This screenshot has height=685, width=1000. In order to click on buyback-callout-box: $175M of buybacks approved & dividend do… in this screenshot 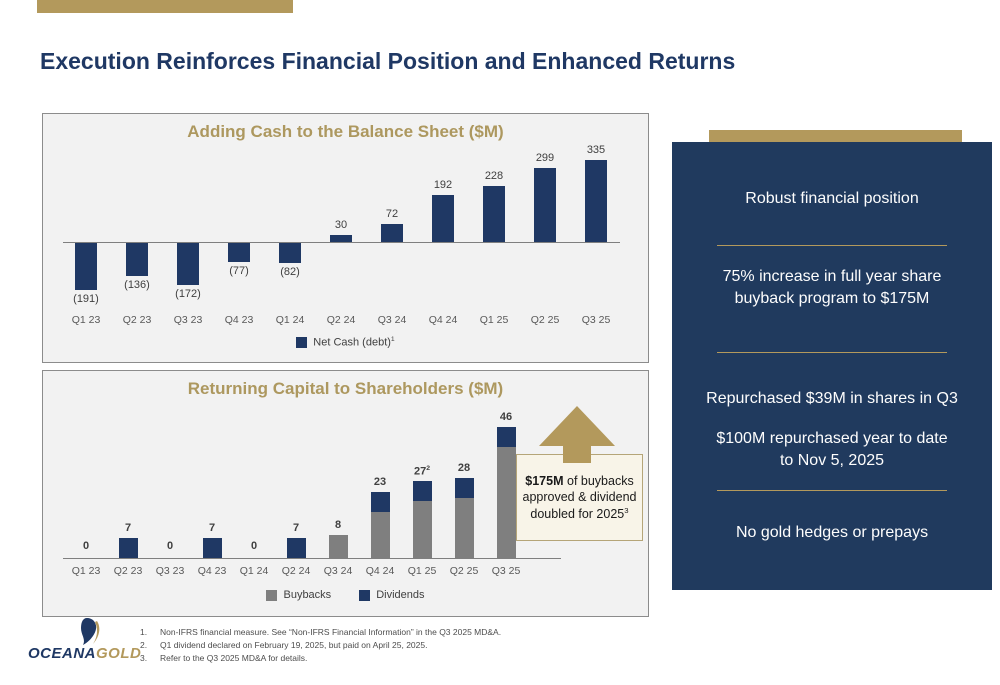, I will do `click(579, 497)`.